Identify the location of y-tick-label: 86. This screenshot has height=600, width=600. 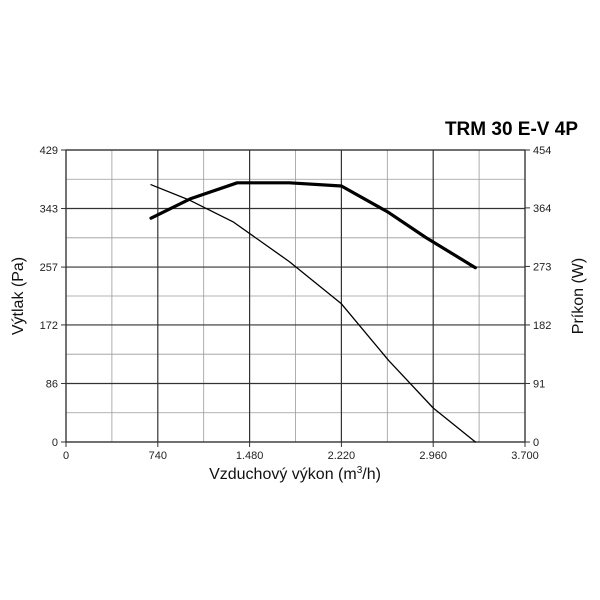
(52, 384).